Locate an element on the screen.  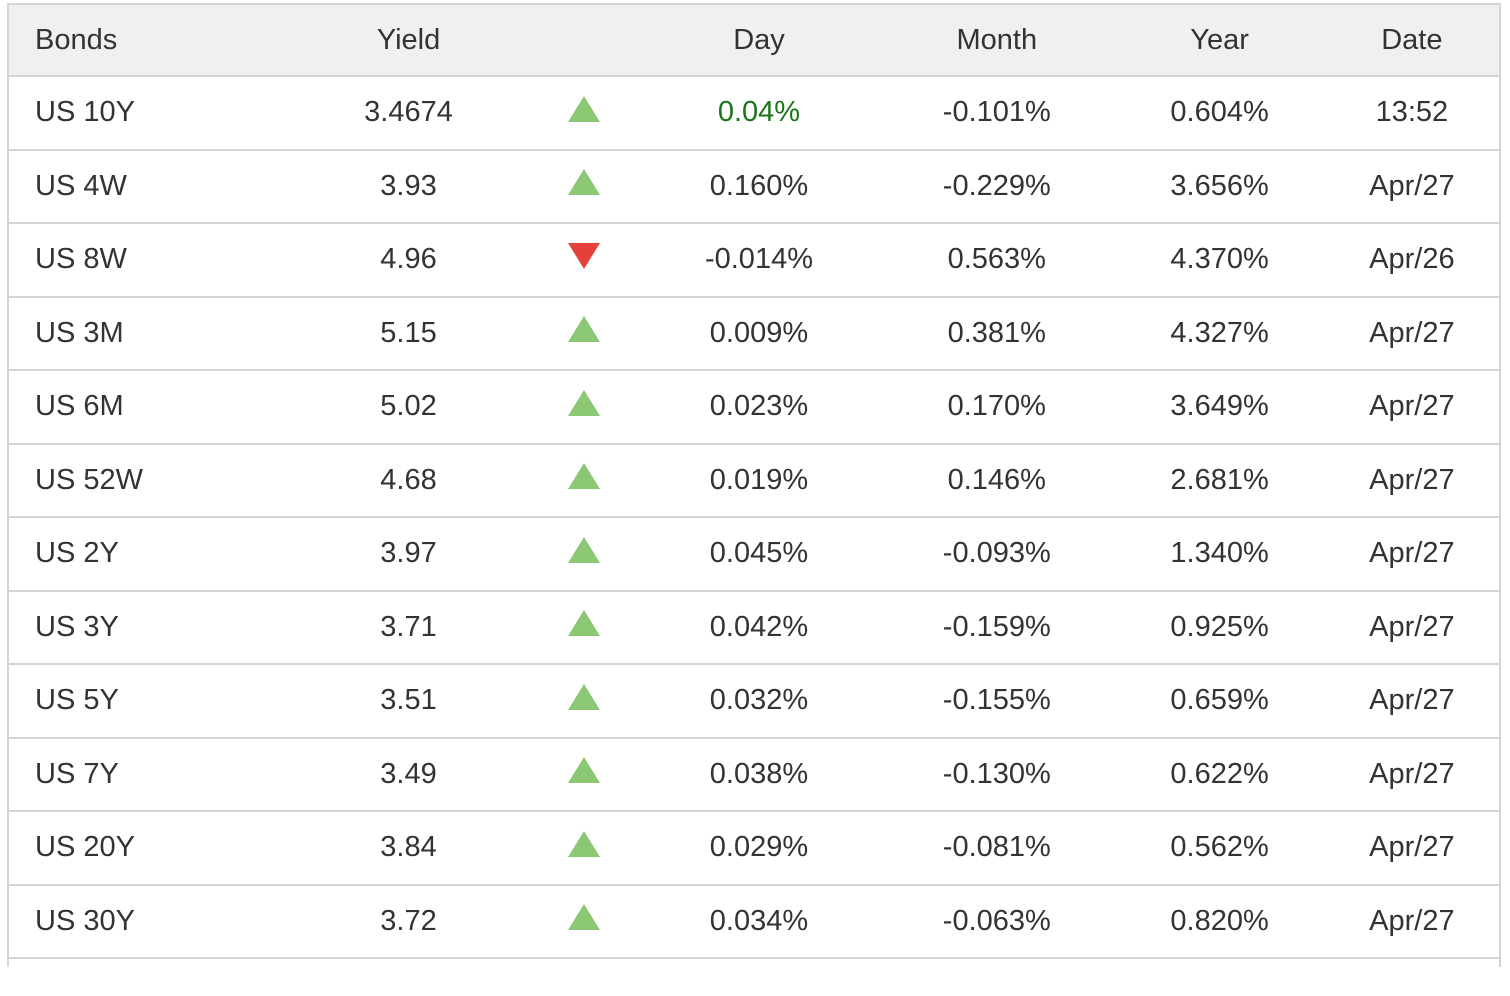
month-change: -0.130% is located at coordinates (997, 774).